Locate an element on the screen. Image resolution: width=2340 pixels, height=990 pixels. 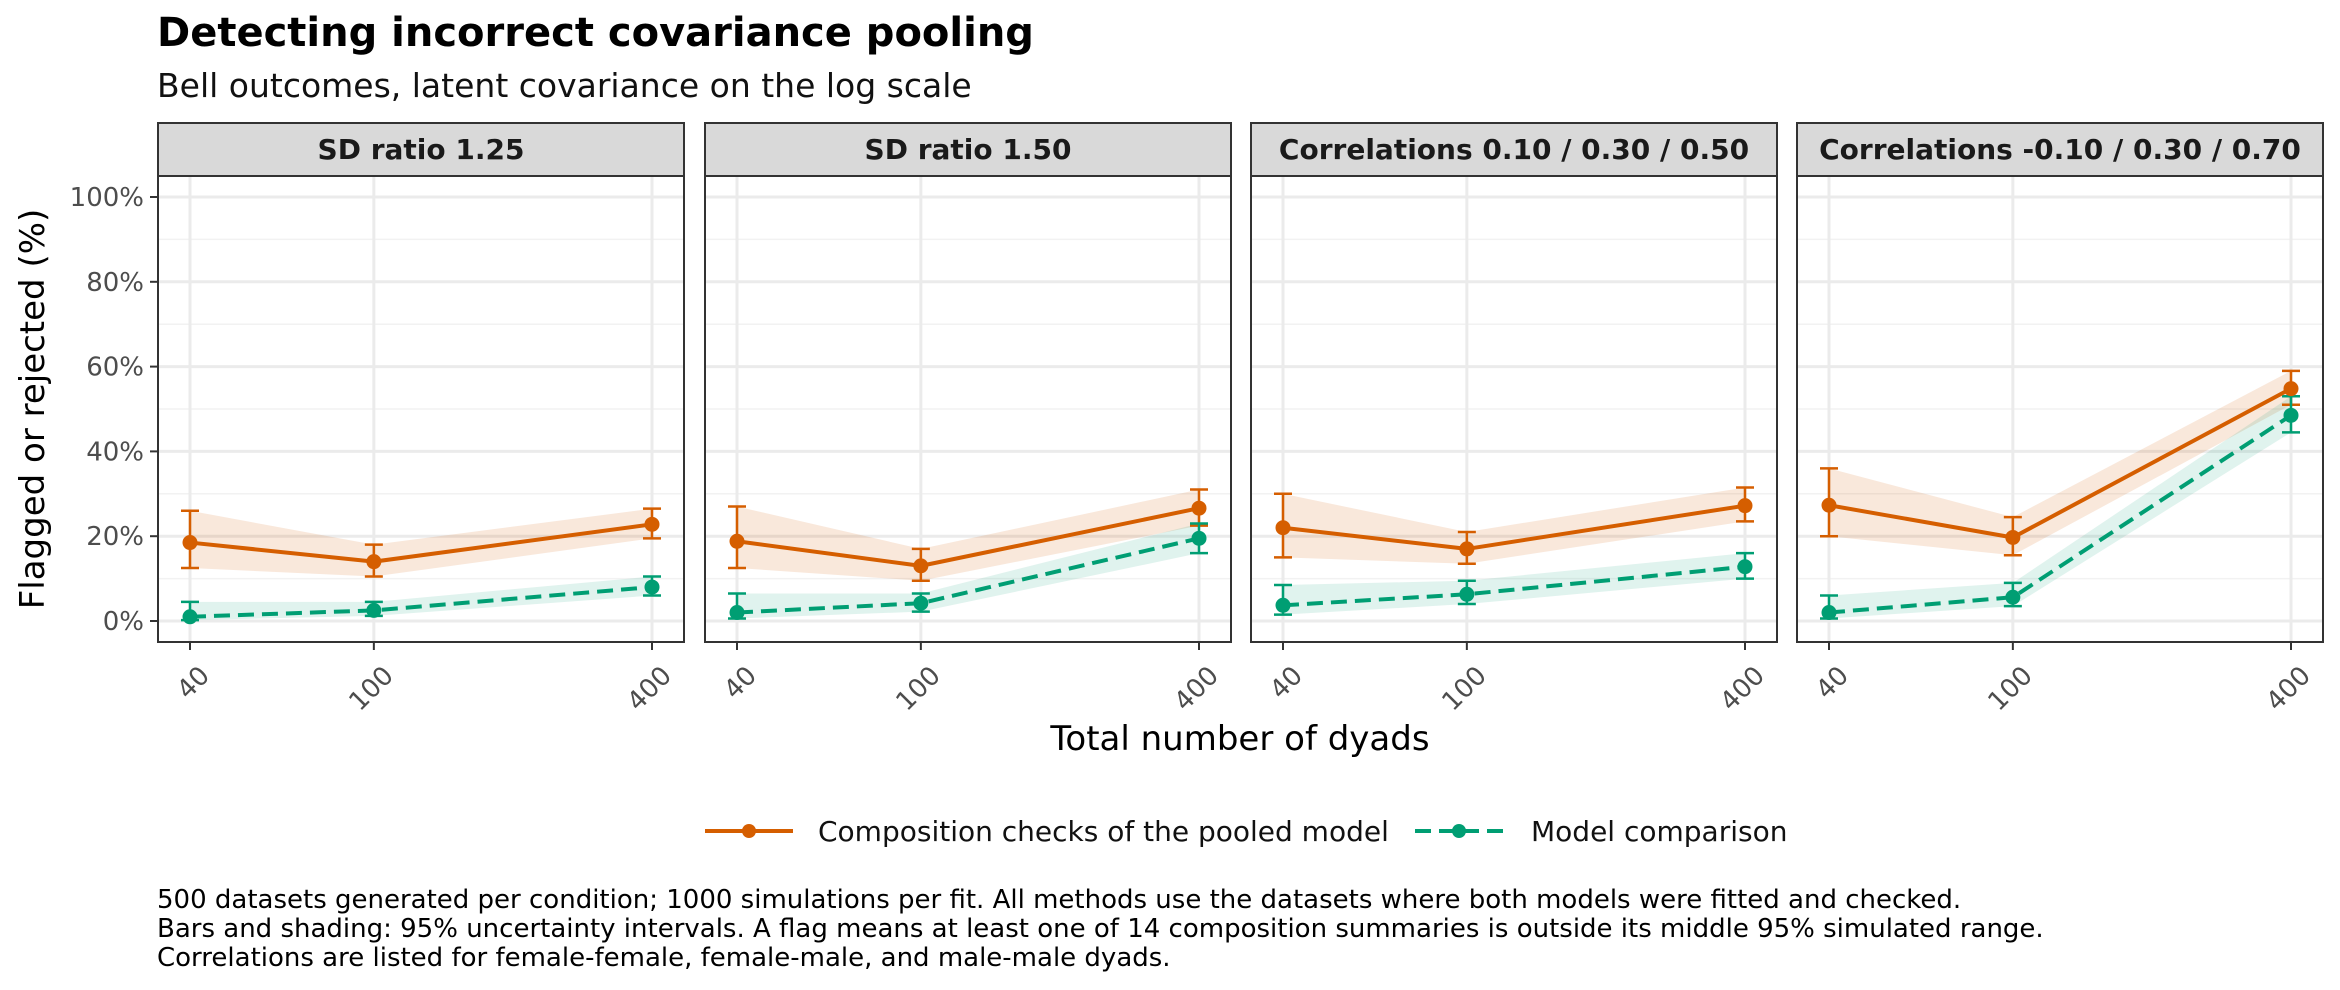
facet-strip-label: Correlations 0.10 / 0.30 / 0.50 is located at coordinates (1514, 149).